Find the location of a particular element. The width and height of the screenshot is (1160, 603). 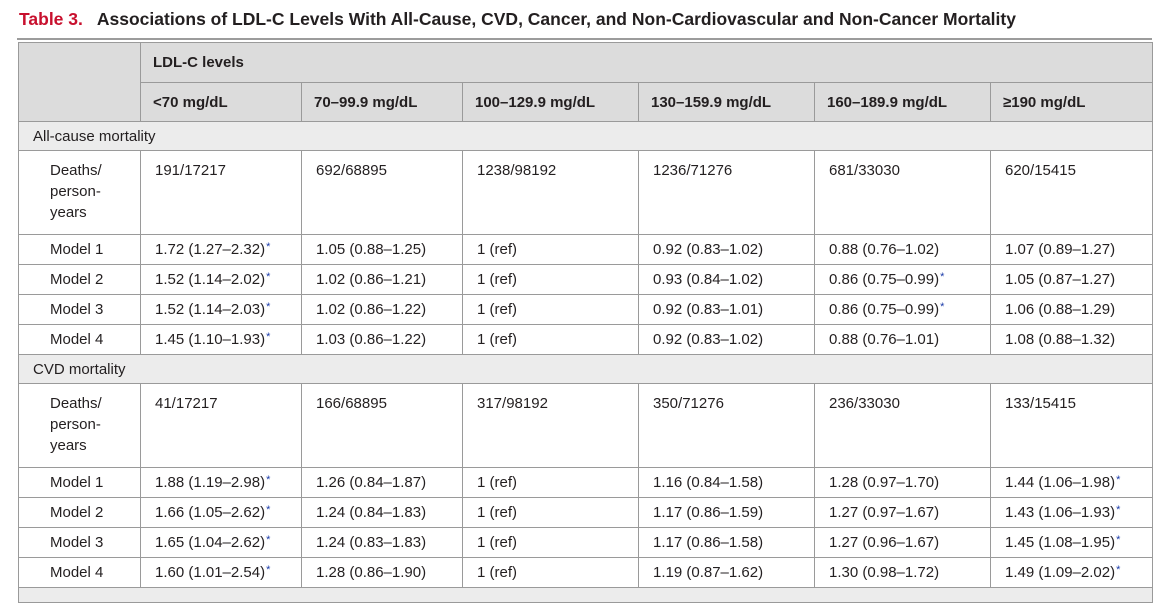

deaths-cell: 236/33030 is located at coordinates (902, 425).